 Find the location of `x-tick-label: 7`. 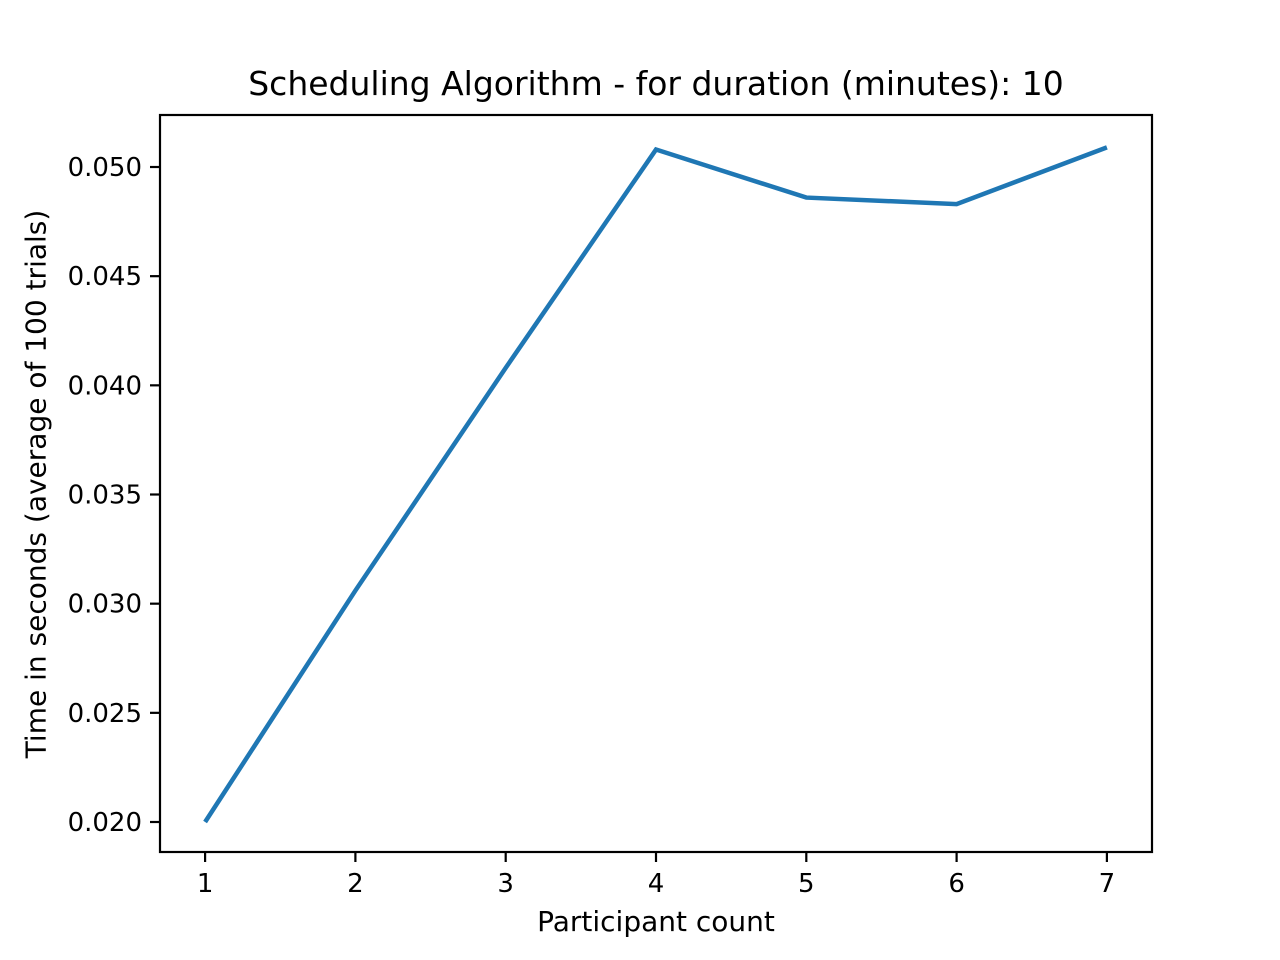

x-tick-label: 7 is located at coordinates (1107, 884).